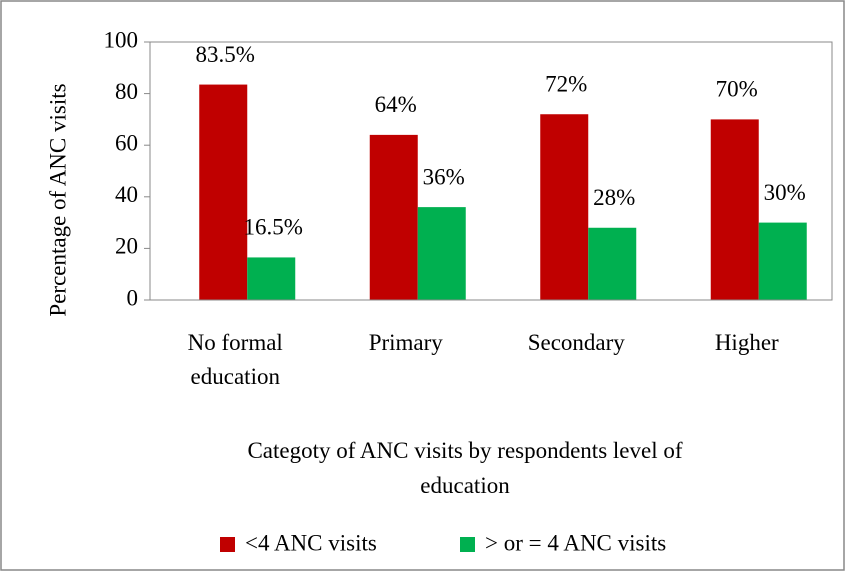 Image resolution: width=845 pixels, height=571 pixels. Describe the element at coordinates (126, 194) in the screenshot. I see `y-tick-label: 40` at that location.